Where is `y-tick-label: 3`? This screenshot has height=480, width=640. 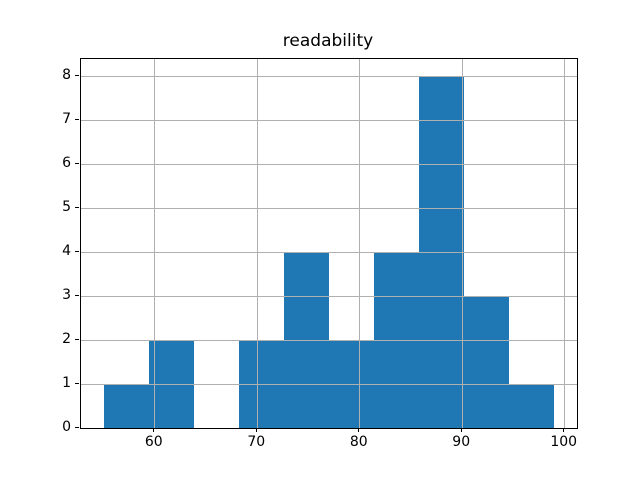 y-tick-label: 3 is located at coordinates (66, 295).